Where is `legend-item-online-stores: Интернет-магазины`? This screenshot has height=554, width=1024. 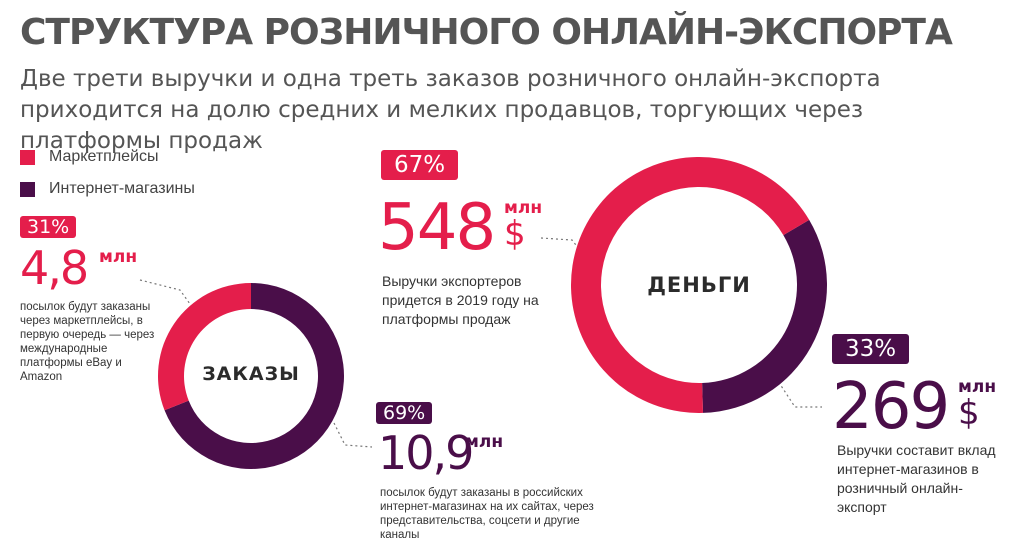 legend-item-online-stores: Интернет-магазины is located at coordinates (107, 189).